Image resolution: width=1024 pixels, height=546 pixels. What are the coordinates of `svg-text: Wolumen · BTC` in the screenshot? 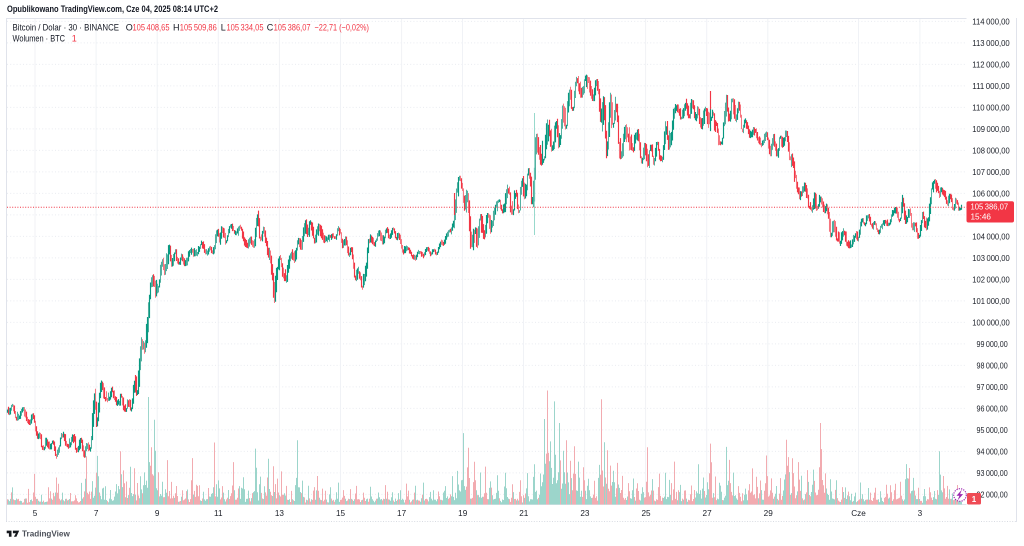 It's located at (39, 39).